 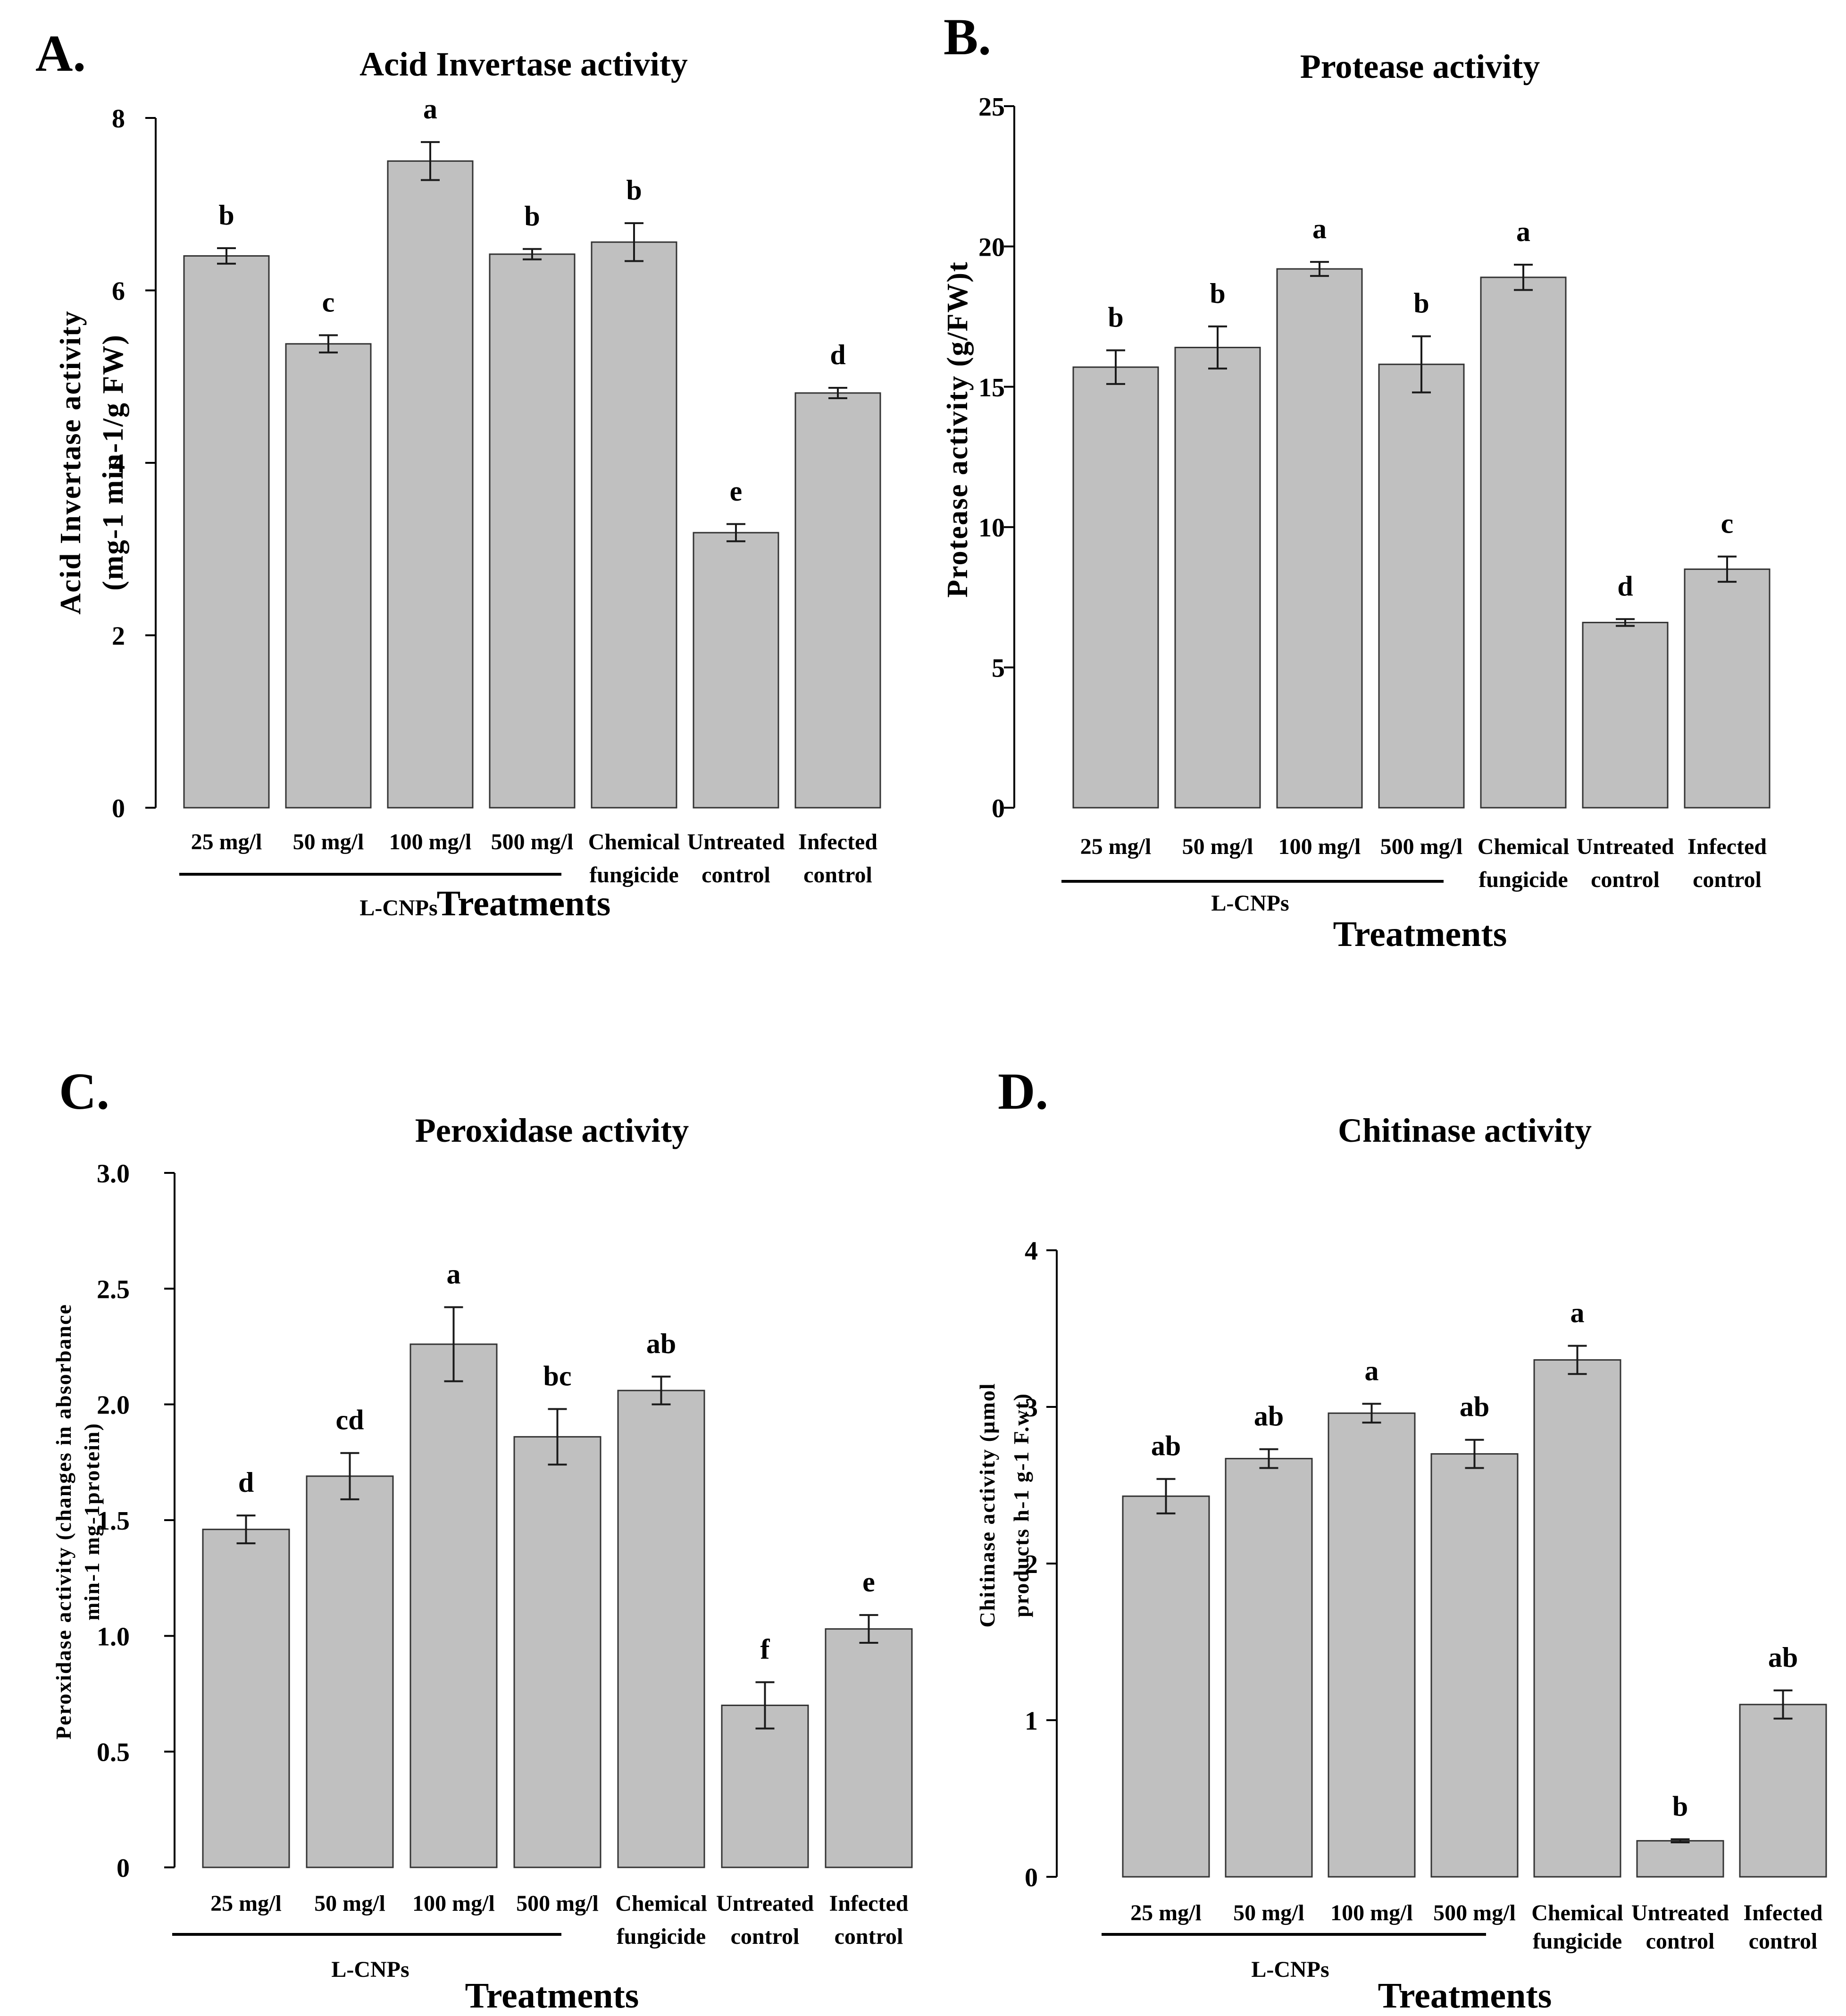 What do you see at coordinates (991, 387) in the screenshot?
I see `y-tick-label: 15` at bounding box center [991, 387].